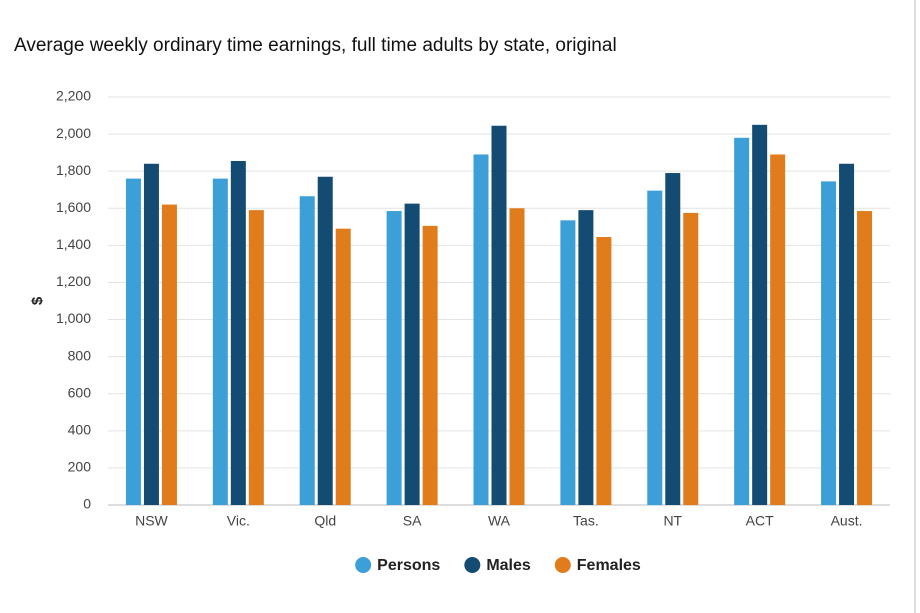 The width and height of the screenshot is (920, 613). I want to click on legend-label: Persons, so click(408, 565).